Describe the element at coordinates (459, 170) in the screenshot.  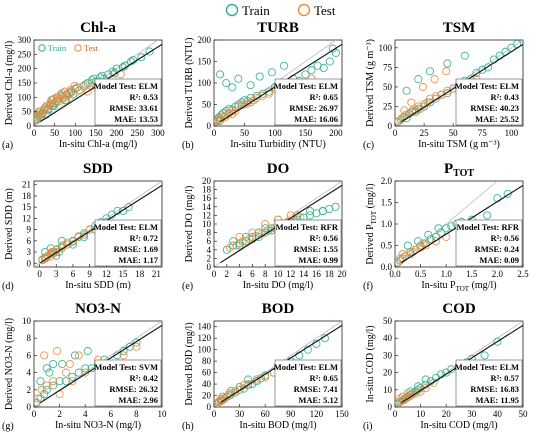
I see `panel-title: PTOT` at that location.